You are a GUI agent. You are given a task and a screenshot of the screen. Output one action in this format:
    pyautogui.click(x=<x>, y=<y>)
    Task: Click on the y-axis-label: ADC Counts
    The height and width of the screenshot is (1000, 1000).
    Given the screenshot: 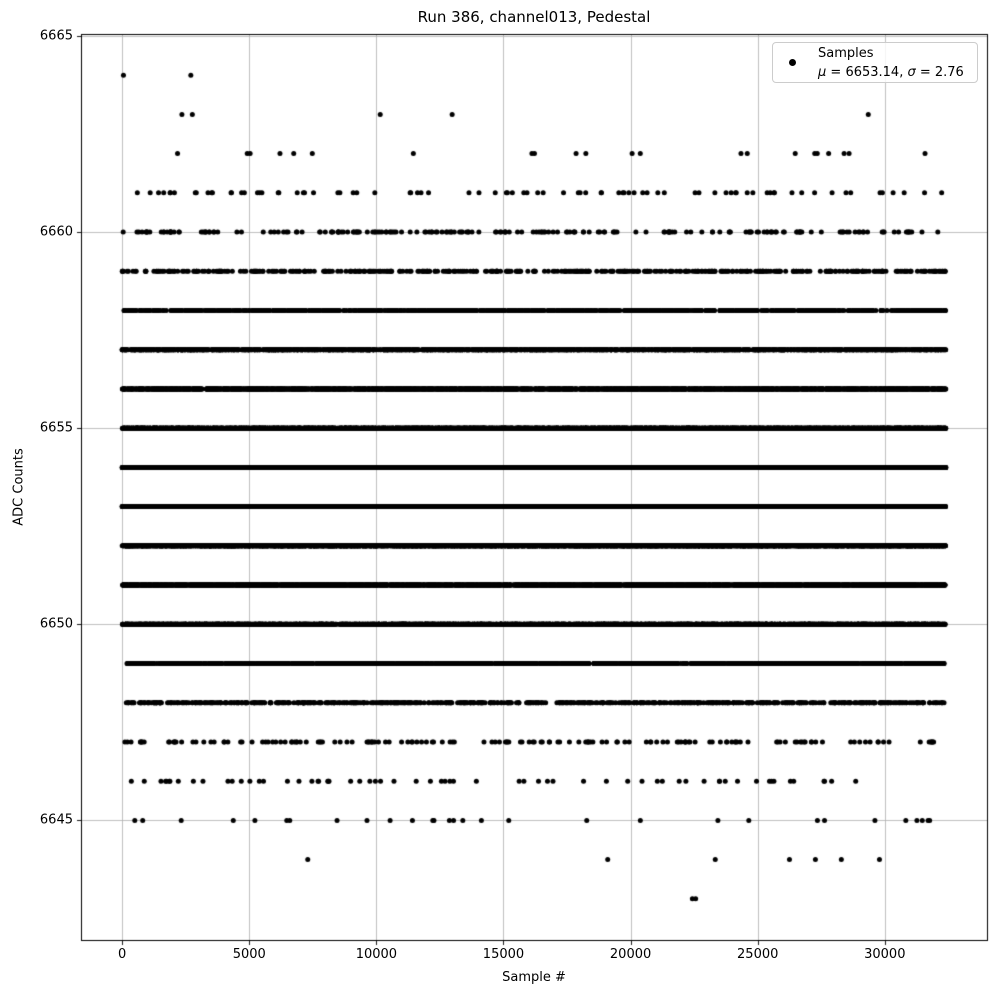 What is the action you would take?
    pyautogui.click(x=19, y=487)
    